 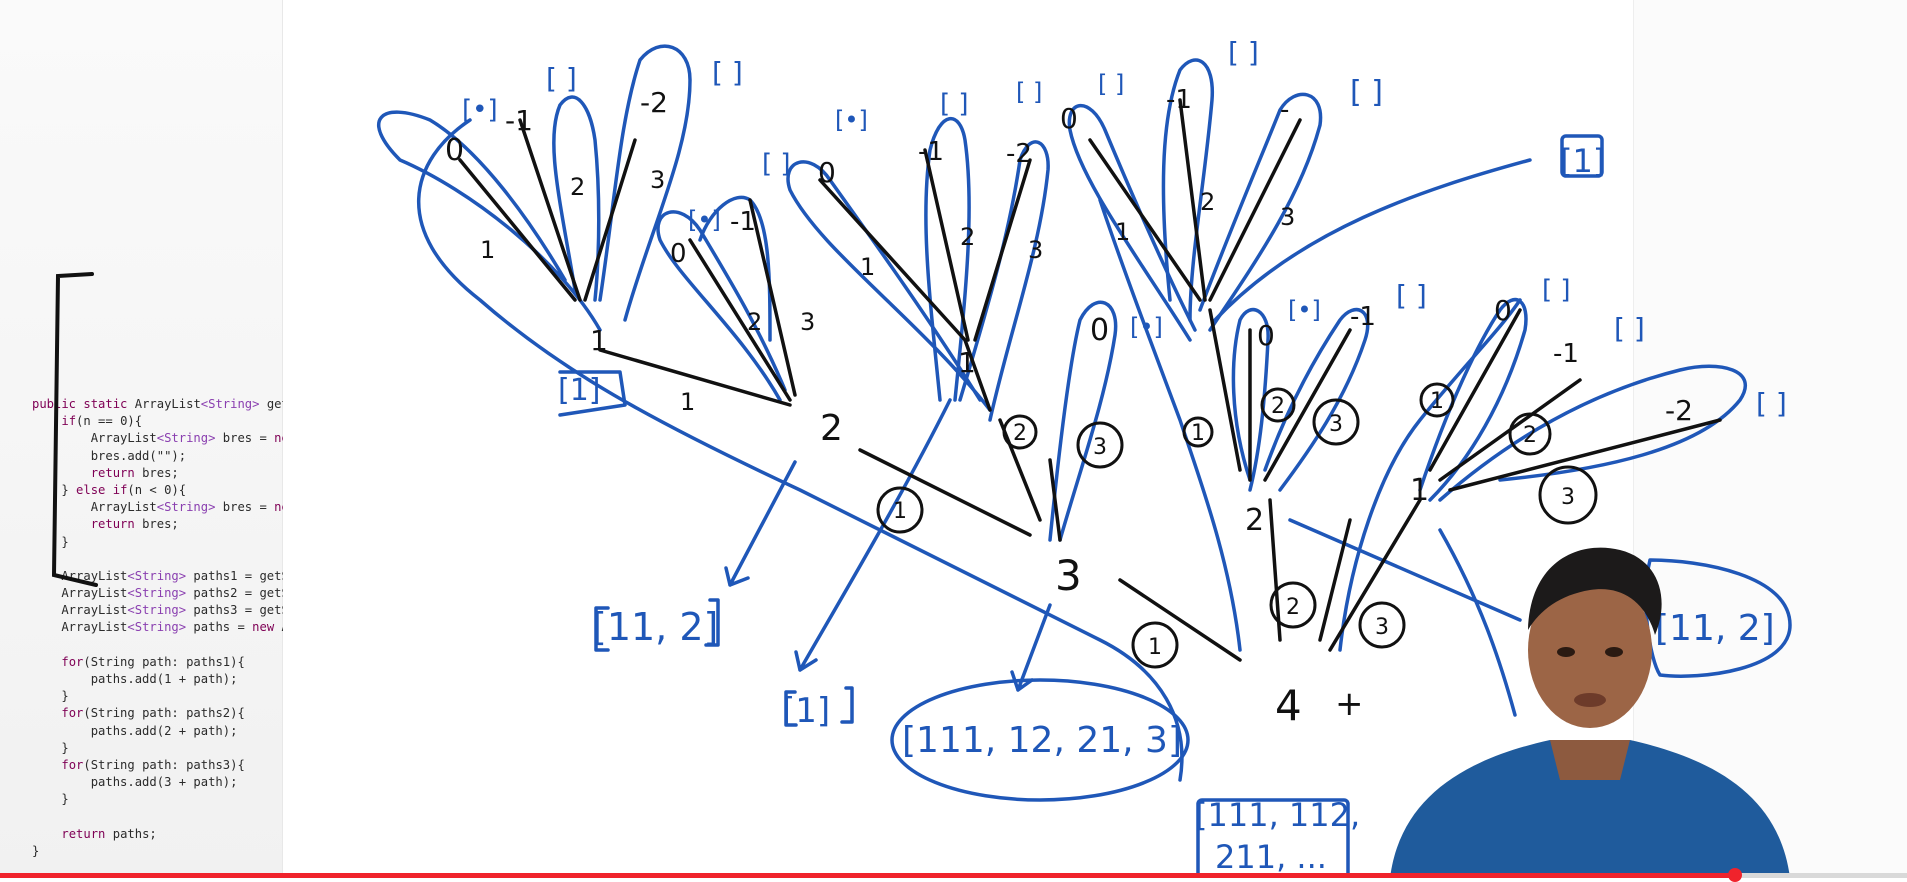 What do you see at coordinates (153, 764) in the screenshot?
I see `code-line: for(String path: paths3){` at bounding box center [153, 764].